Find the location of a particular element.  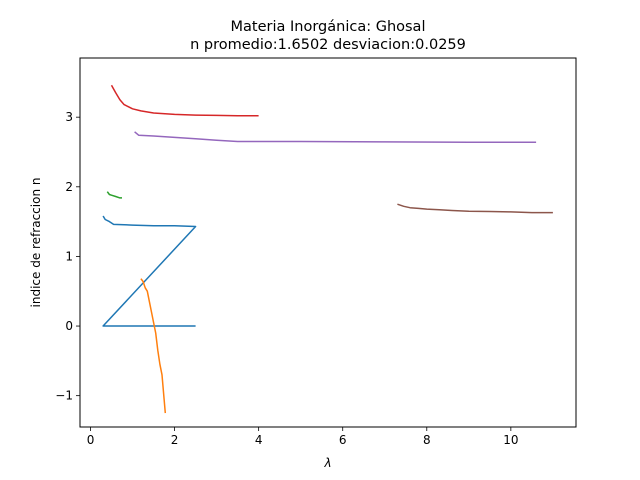

y-tick-label: 0 is located at coordinates (69, 326).